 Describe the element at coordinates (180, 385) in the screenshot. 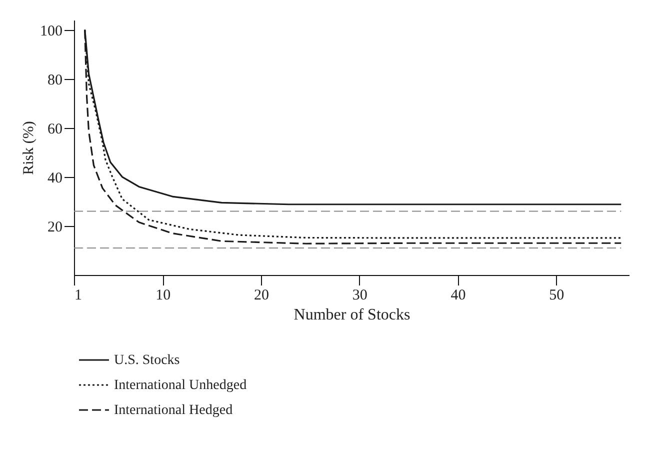

I see `legend-label: International Unhedged` at that location.